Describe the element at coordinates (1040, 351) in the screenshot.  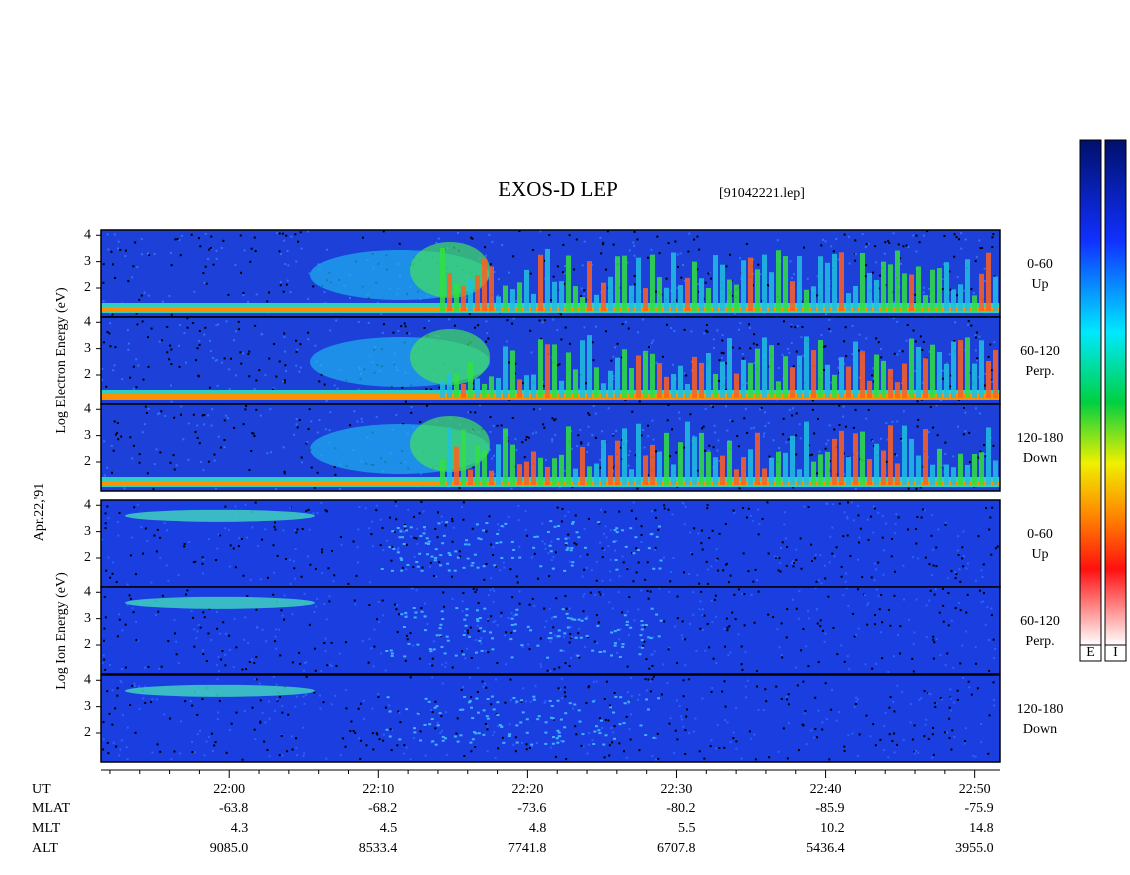
I see `pitch-label: 60-120` at that location.